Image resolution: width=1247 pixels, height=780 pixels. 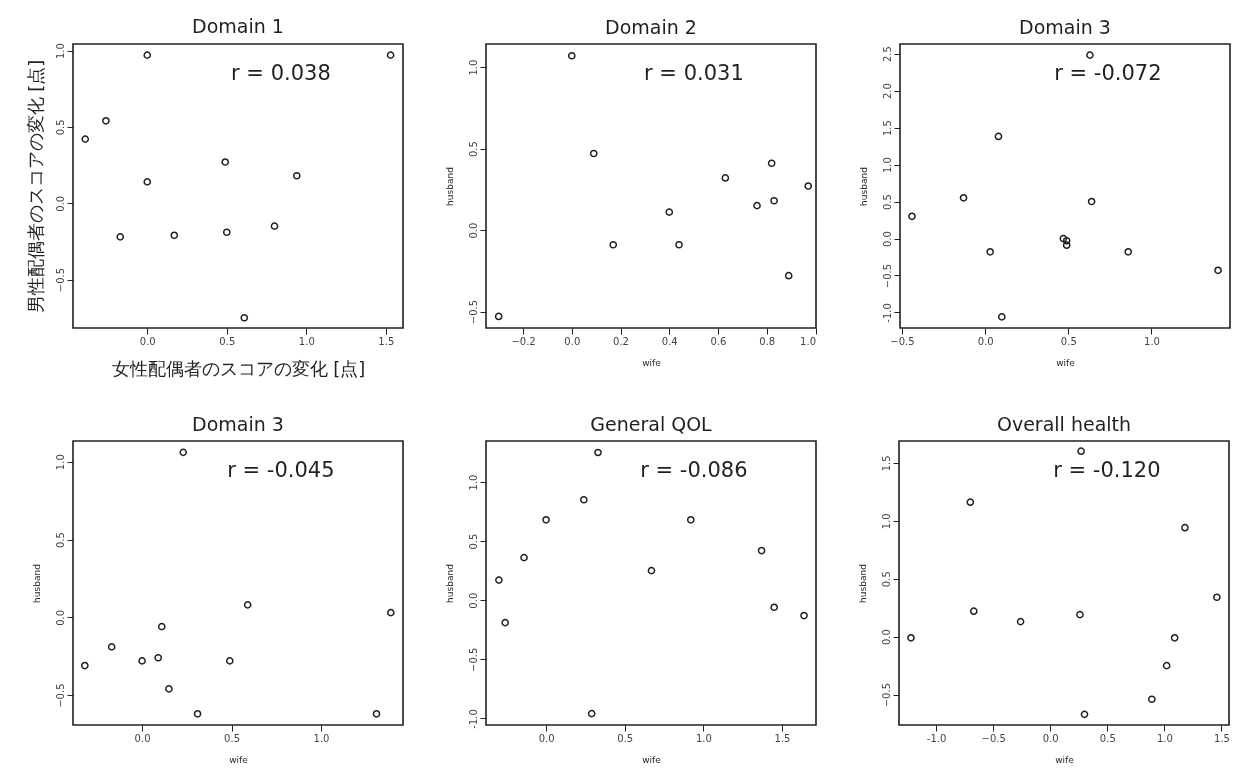 I want to click on x-tick-label: 0.2, so click(x=621, y=341).